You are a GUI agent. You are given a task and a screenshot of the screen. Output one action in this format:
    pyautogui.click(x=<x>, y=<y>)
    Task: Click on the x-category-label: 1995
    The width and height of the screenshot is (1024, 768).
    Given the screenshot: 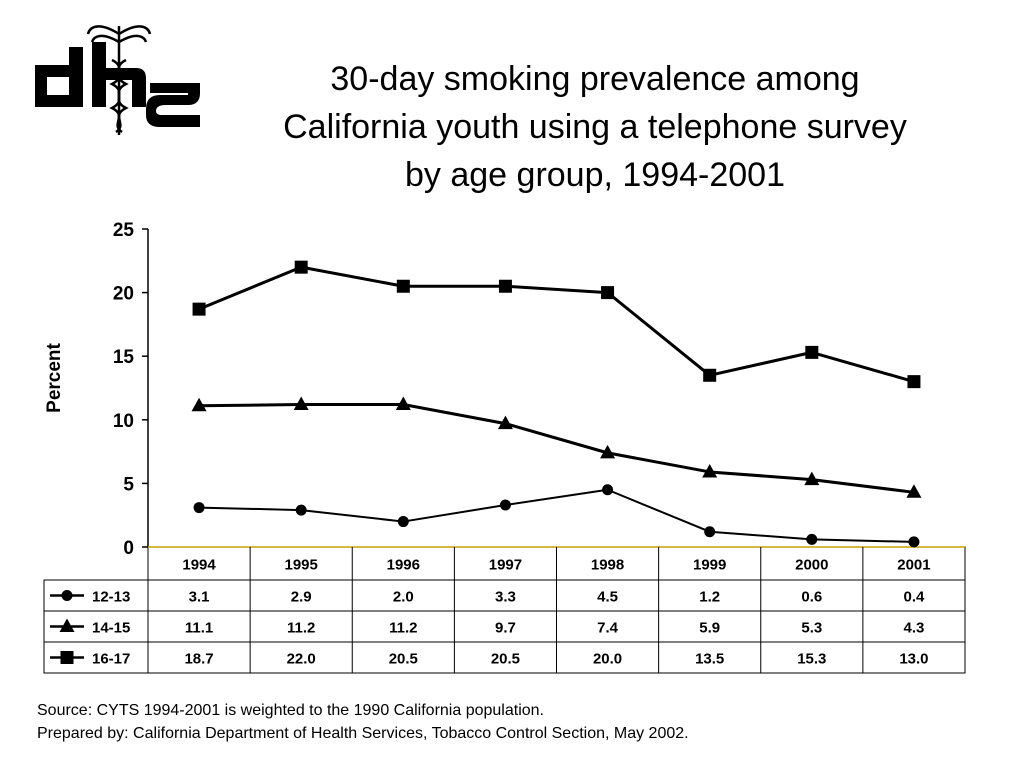 What is the action you would take?
    pyautogui.click(x=301, y=565)
    